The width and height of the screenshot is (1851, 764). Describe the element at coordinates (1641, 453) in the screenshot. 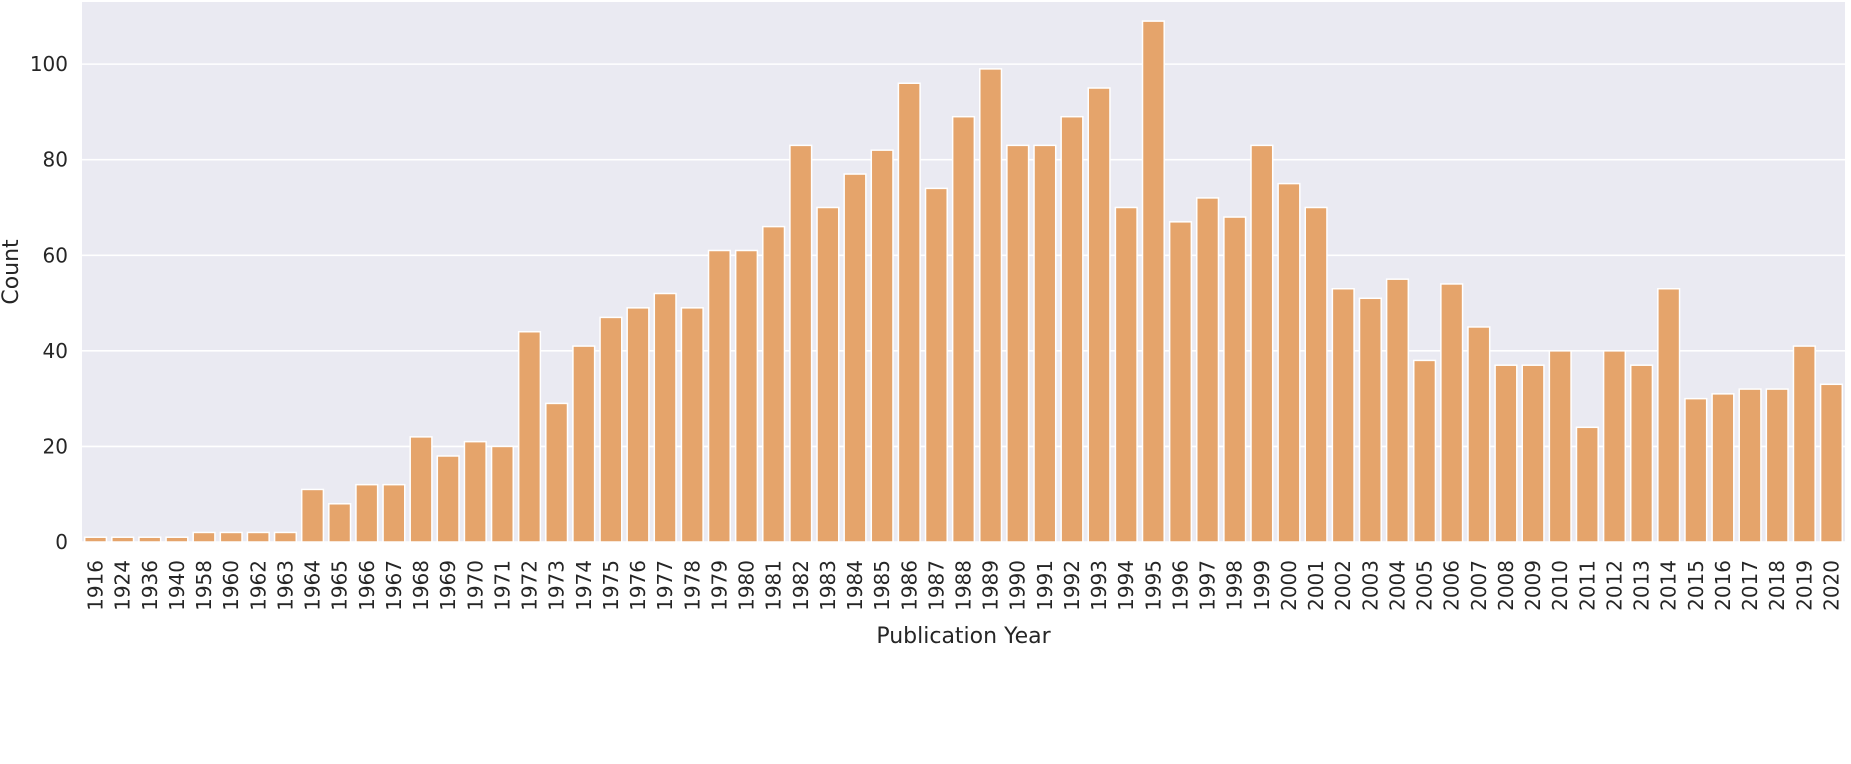

I see `bar-2013` at that location.